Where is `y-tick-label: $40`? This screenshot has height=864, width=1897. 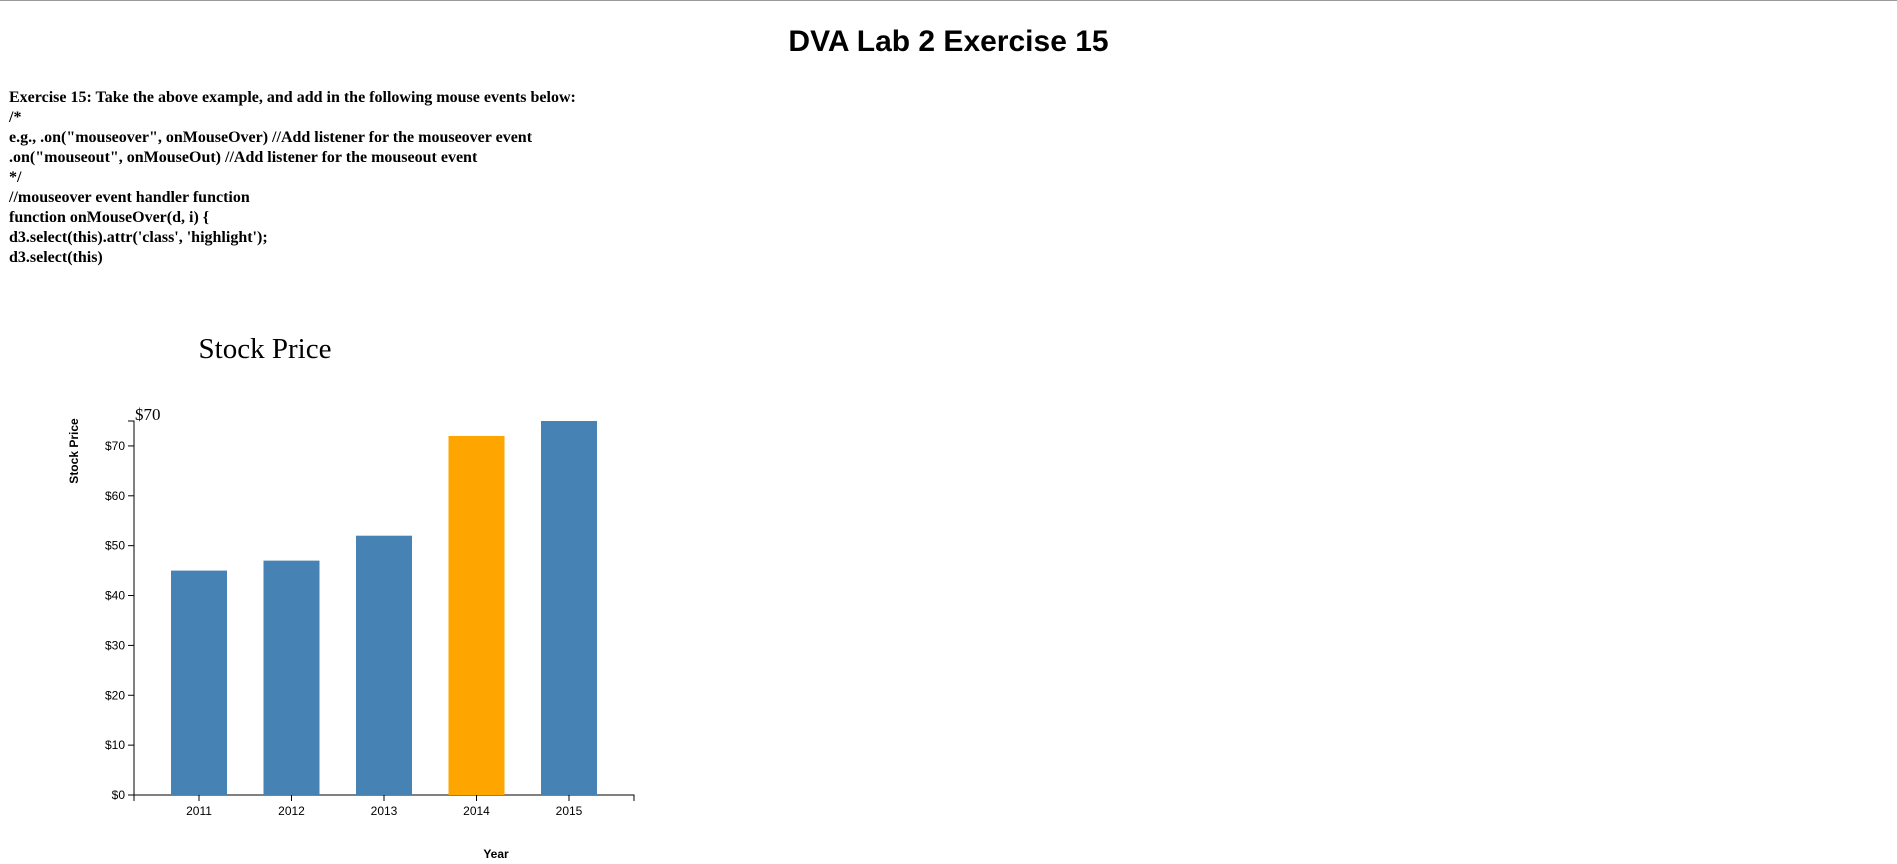 y-tick-label: $40 is located at coordinates (115, 596).